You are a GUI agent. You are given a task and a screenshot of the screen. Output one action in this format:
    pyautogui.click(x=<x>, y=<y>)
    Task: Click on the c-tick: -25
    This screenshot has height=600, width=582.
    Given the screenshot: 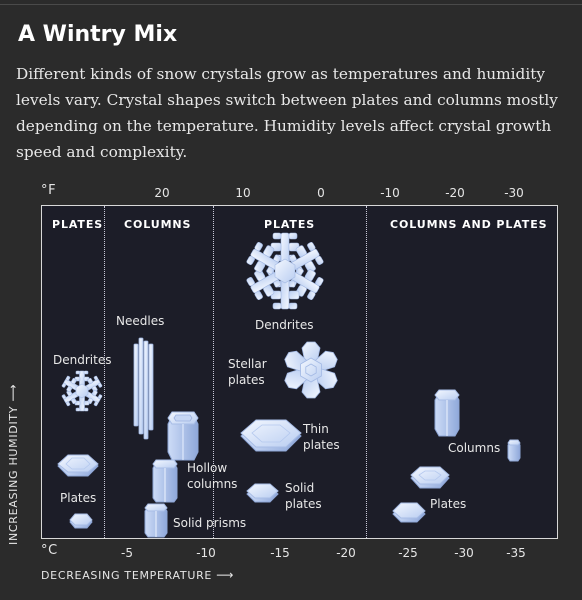 What is the action you would take?
    pyautogui.click(x=408, y=553)
    